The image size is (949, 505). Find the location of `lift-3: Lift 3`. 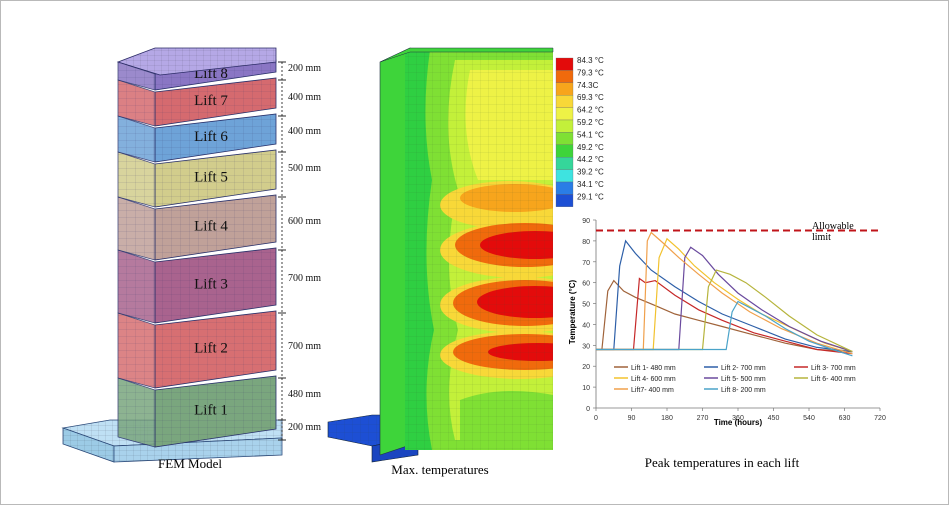

lift-3: Lift 3 is located at coordinates (197, 285).